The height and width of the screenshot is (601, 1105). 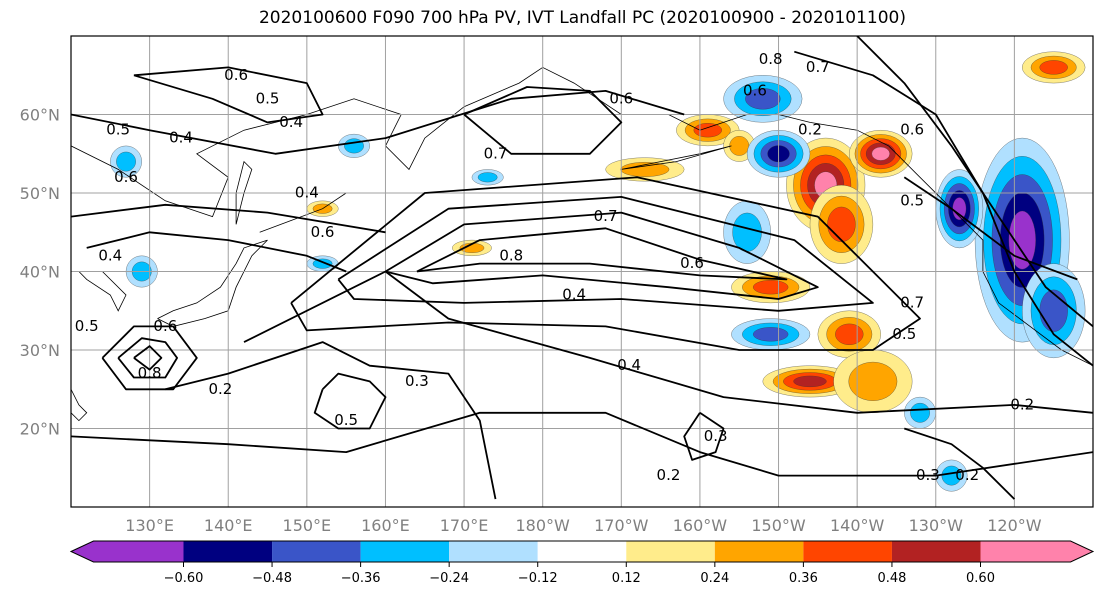 What do you see at coordinates (810, 130) in the screenshot?
I see `contour-label-34: 0.2` at bounding box center [810, 130].